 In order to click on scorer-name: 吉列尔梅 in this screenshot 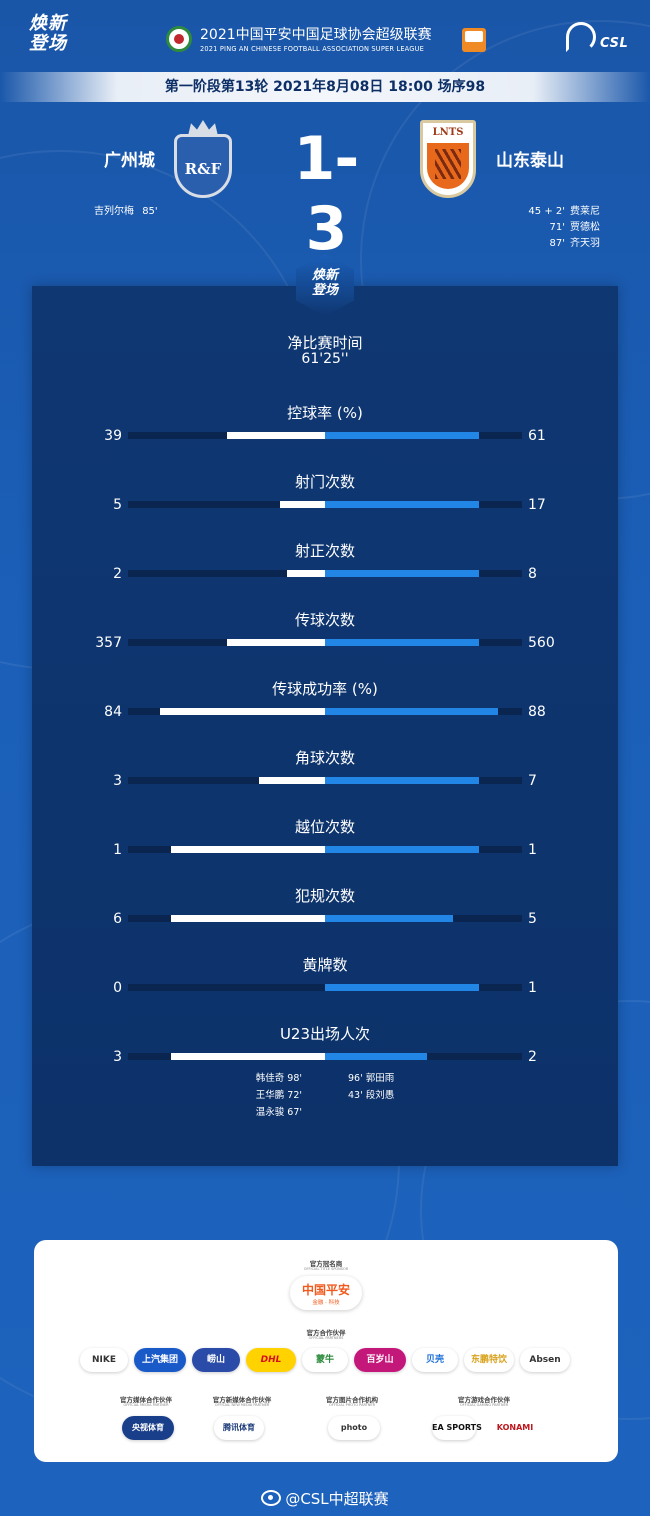, I will do `click(114, 211)`.